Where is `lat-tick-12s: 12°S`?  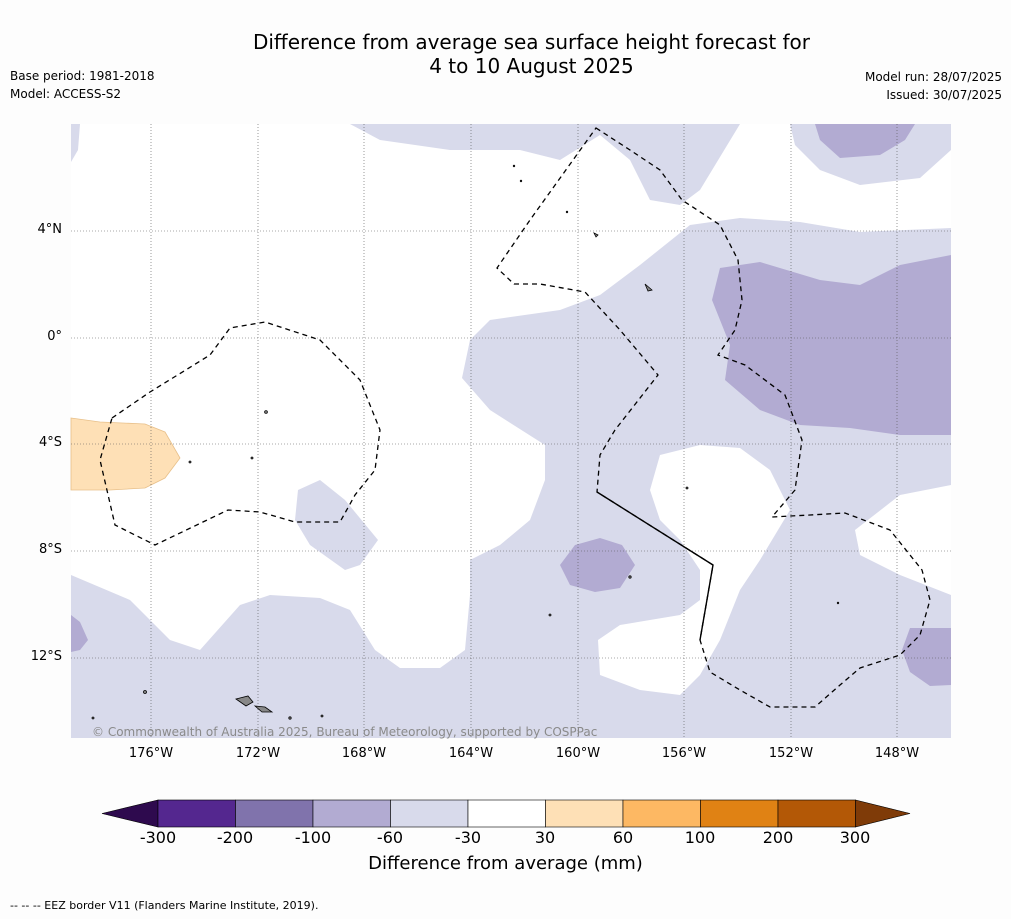 lat-tick-12s: 12°S is located at coordinates (46, 656).